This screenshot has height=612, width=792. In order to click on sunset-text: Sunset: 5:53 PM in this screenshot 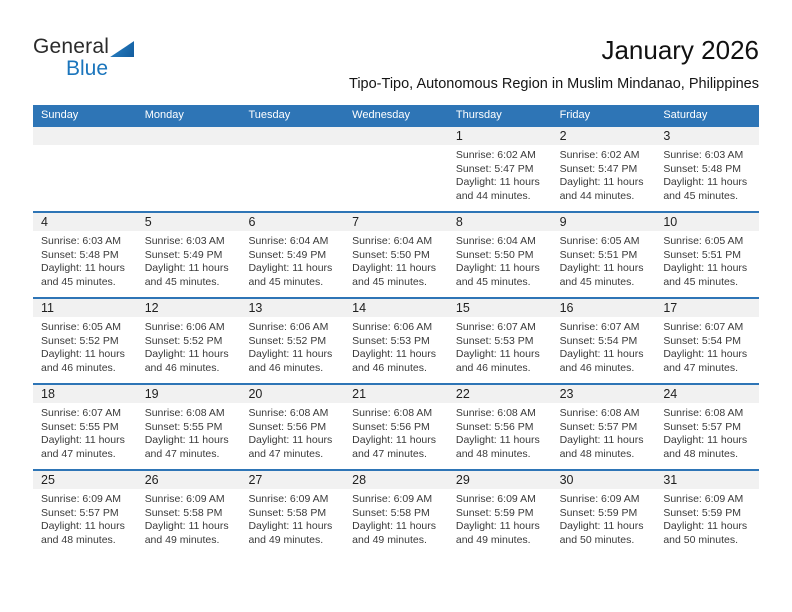, I will do `click(494, 340)`.